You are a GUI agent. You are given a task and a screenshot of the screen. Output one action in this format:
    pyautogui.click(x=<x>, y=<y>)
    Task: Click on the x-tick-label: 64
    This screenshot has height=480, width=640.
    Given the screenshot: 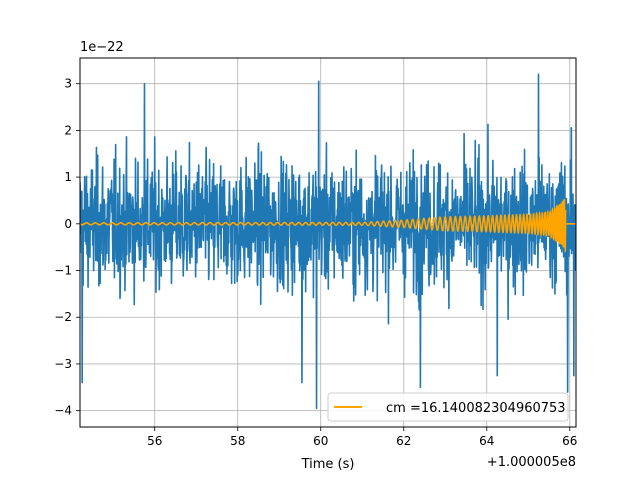 What is the action you would take?
    pyautogui.click(x=486, y=441)
    